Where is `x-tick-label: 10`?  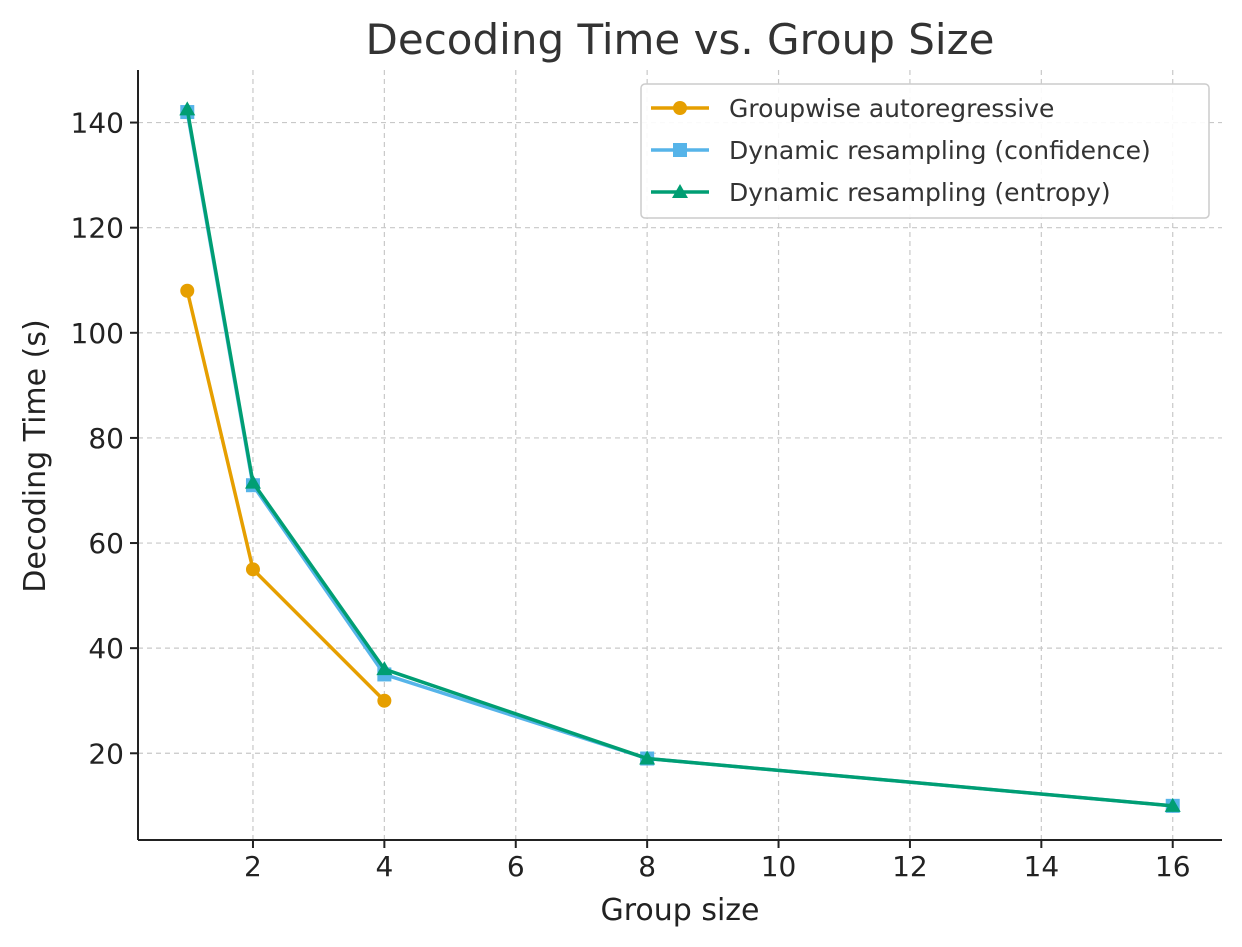
x-tick-label: 10 is located at coordinates (779, 866).